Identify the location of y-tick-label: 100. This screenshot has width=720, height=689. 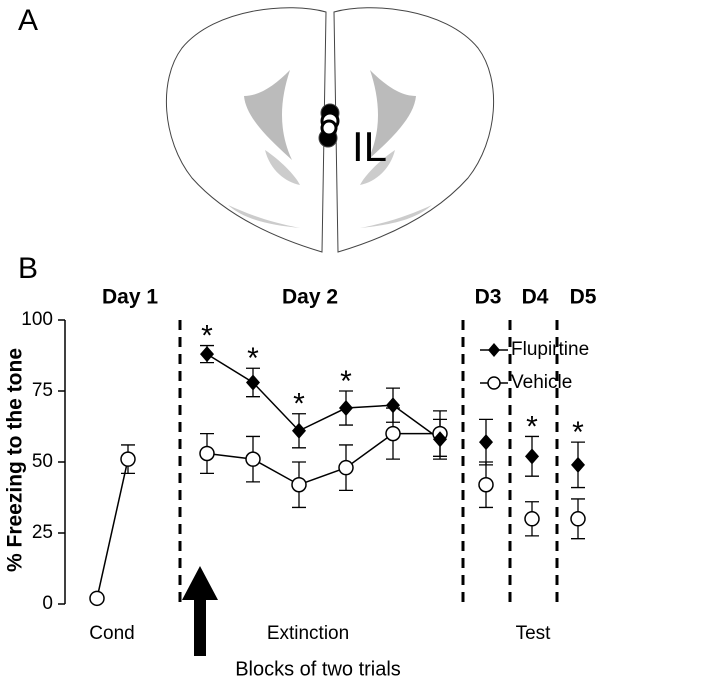
(37, 319).